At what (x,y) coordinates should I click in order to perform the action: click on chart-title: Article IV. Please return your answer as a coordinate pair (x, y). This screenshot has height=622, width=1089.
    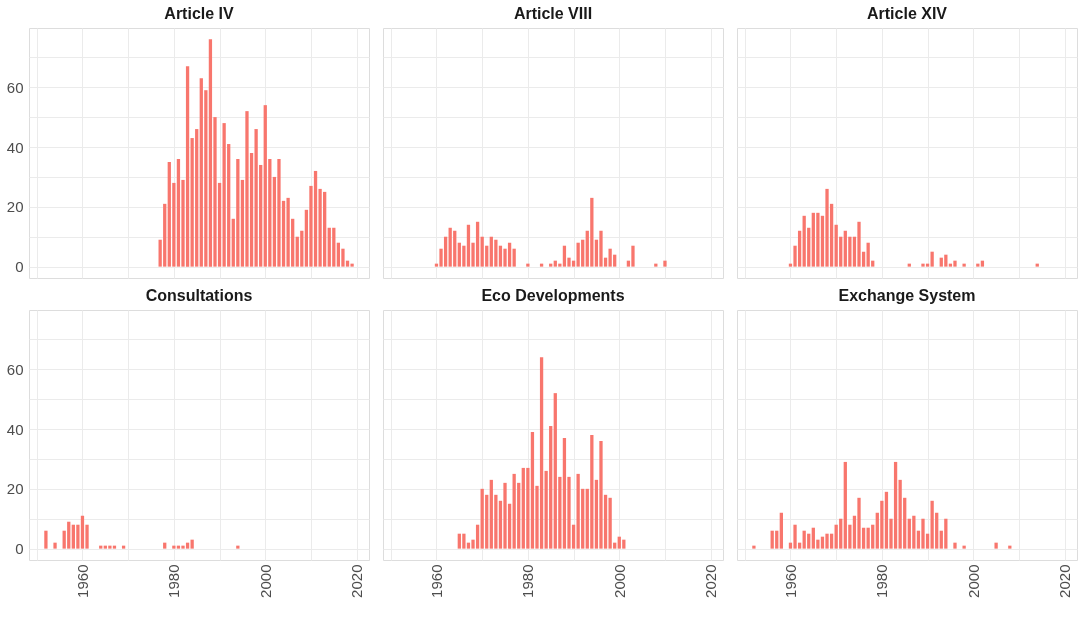
    Looking at the image, I should click on (199, 13).